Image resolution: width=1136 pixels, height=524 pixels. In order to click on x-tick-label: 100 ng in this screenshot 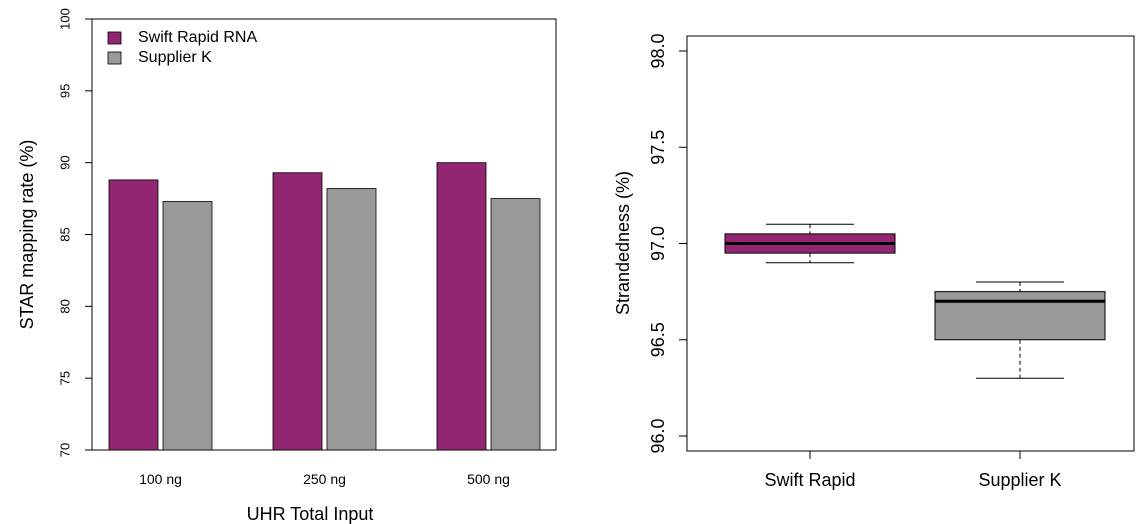, I will do `click(160, 479)`.